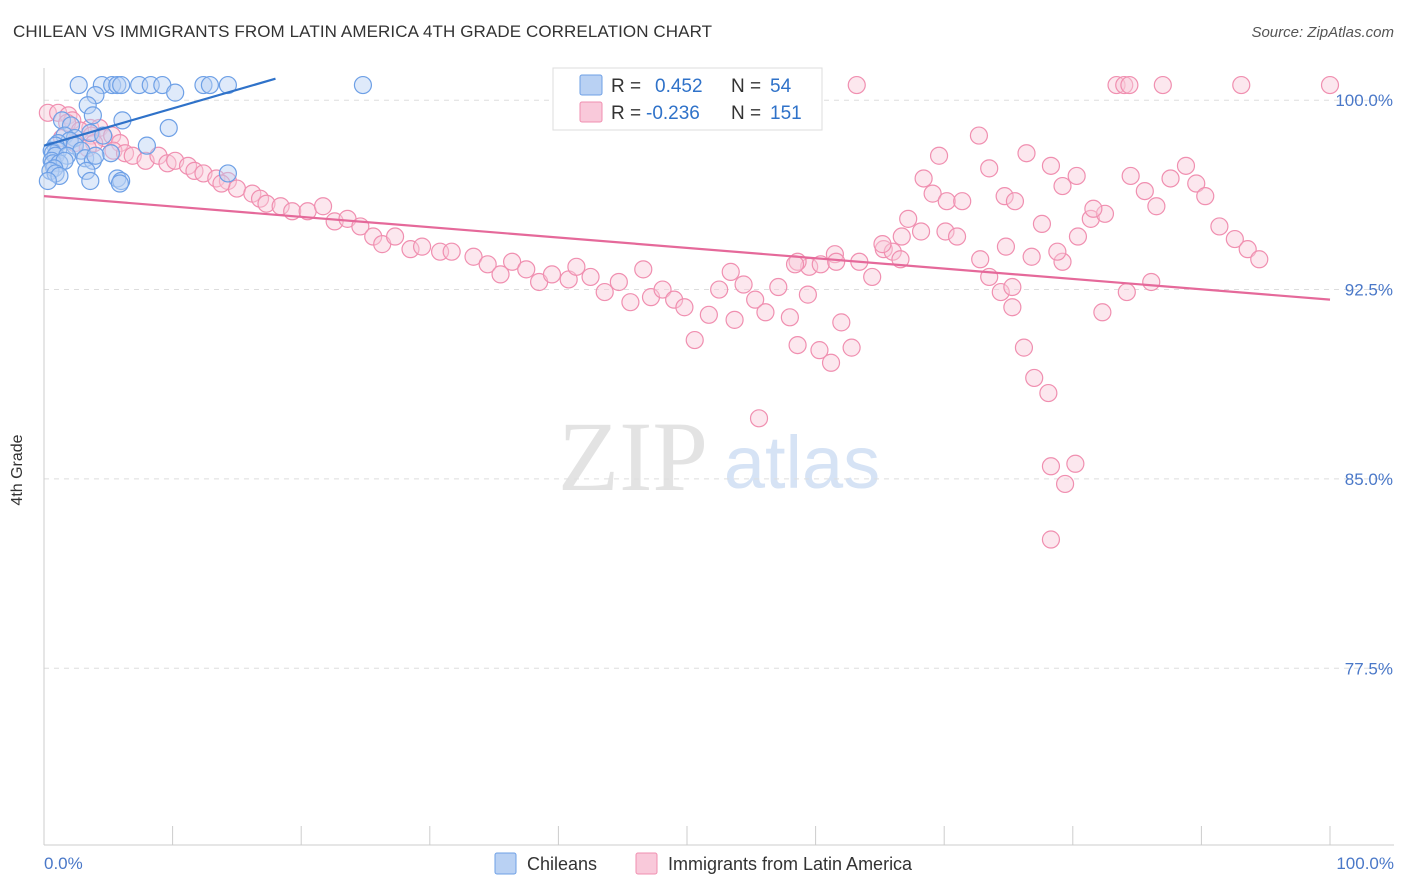 Image resolution: width=1406 pixels, height=892 pixels. What do you see at coordinates (687, 835) in the screenshot?
I see `x-ticks` at bounding box center [687, 835].